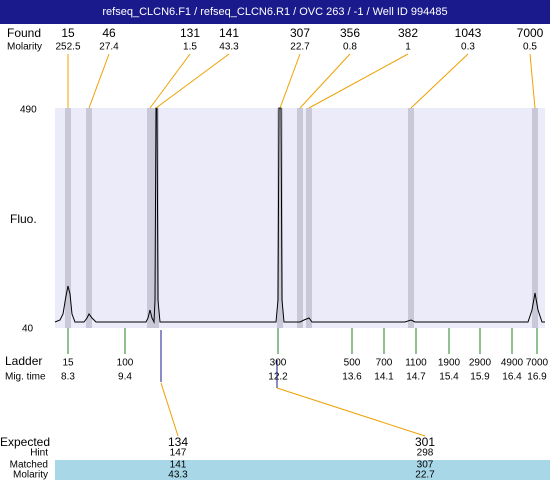  I want to click on ladder-size: 15, so click(68, 363).